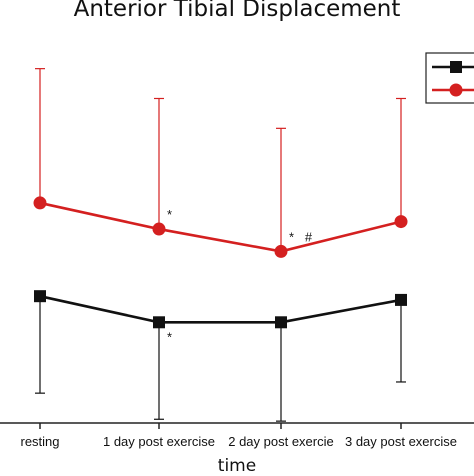  Describe the element at coordinates (401, 441) in the screenshot. I see `x-tick-label: 3 day post exercise` at that location.